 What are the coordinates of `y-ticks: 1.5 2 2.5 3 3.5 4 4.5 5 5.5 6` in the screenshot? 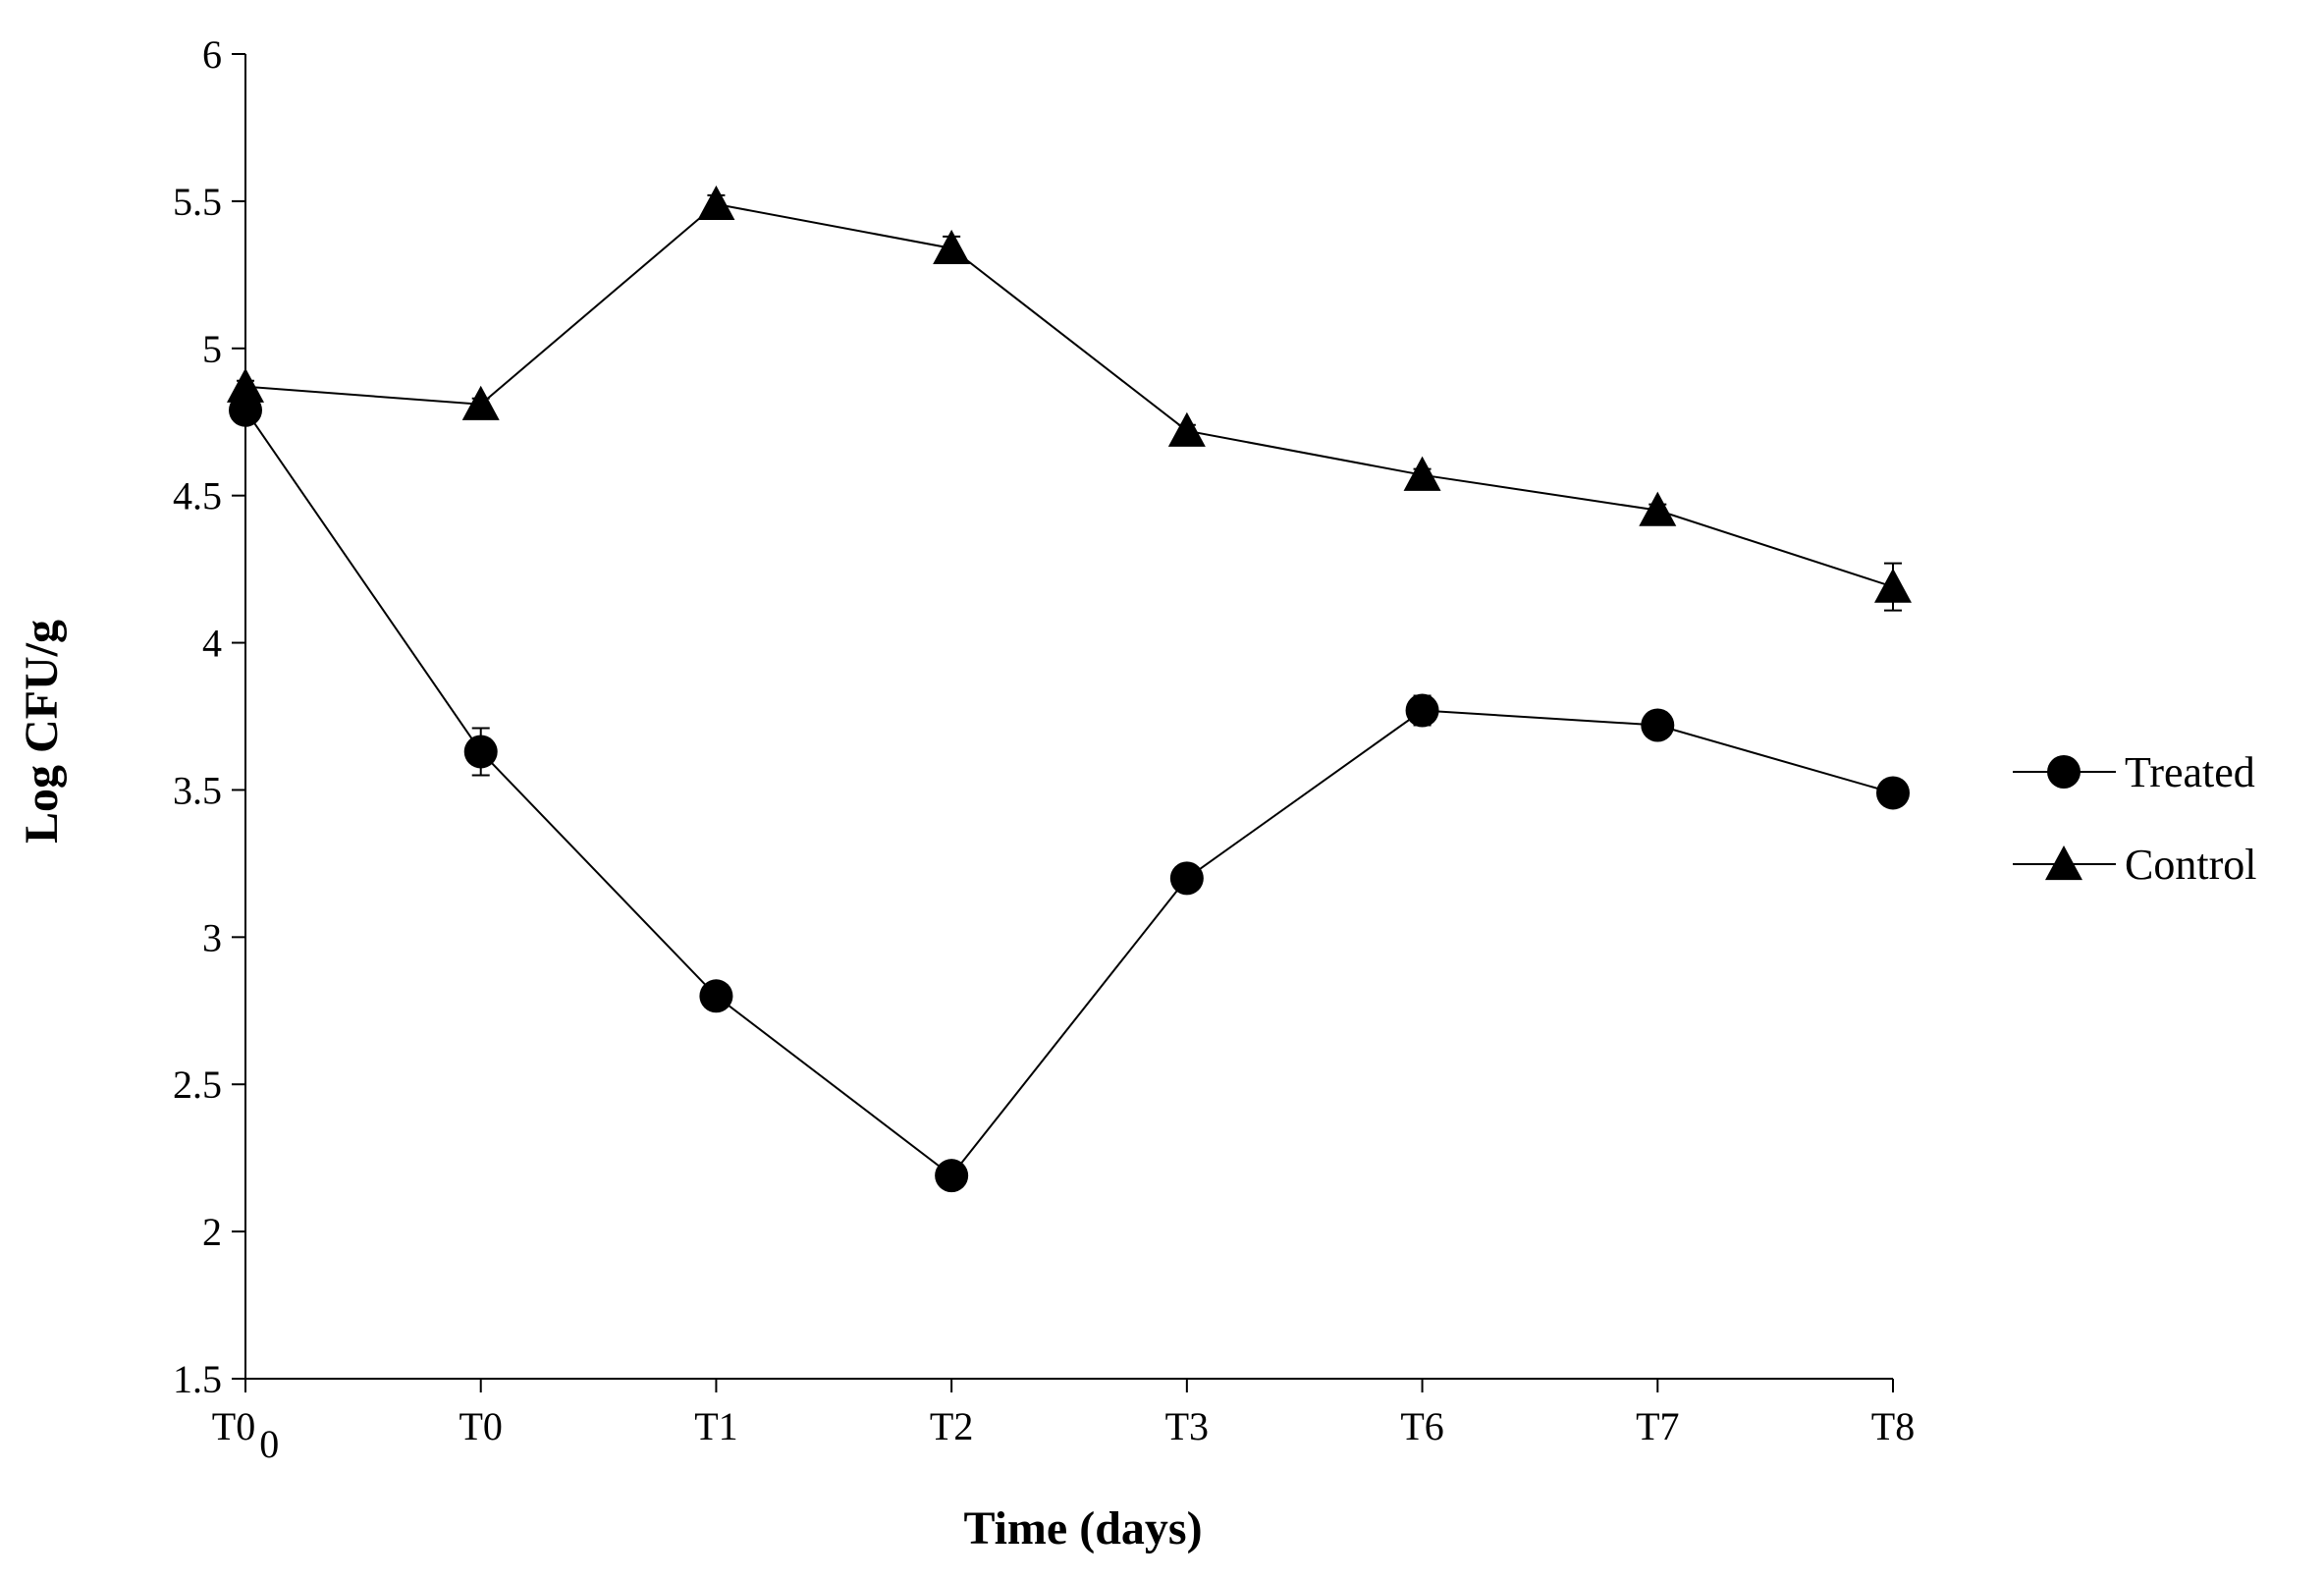 It's located at (209, 716).